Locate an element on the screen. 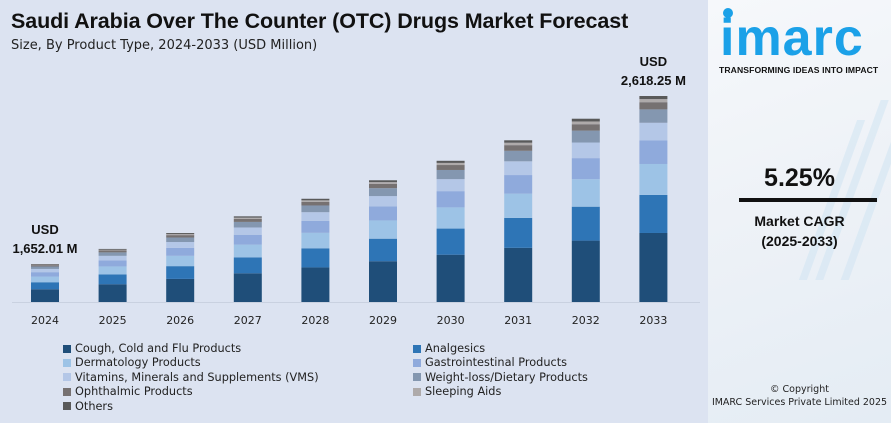 This screenshot has width=891, height=423. bar-2032 is located at coordinates (585, 210).